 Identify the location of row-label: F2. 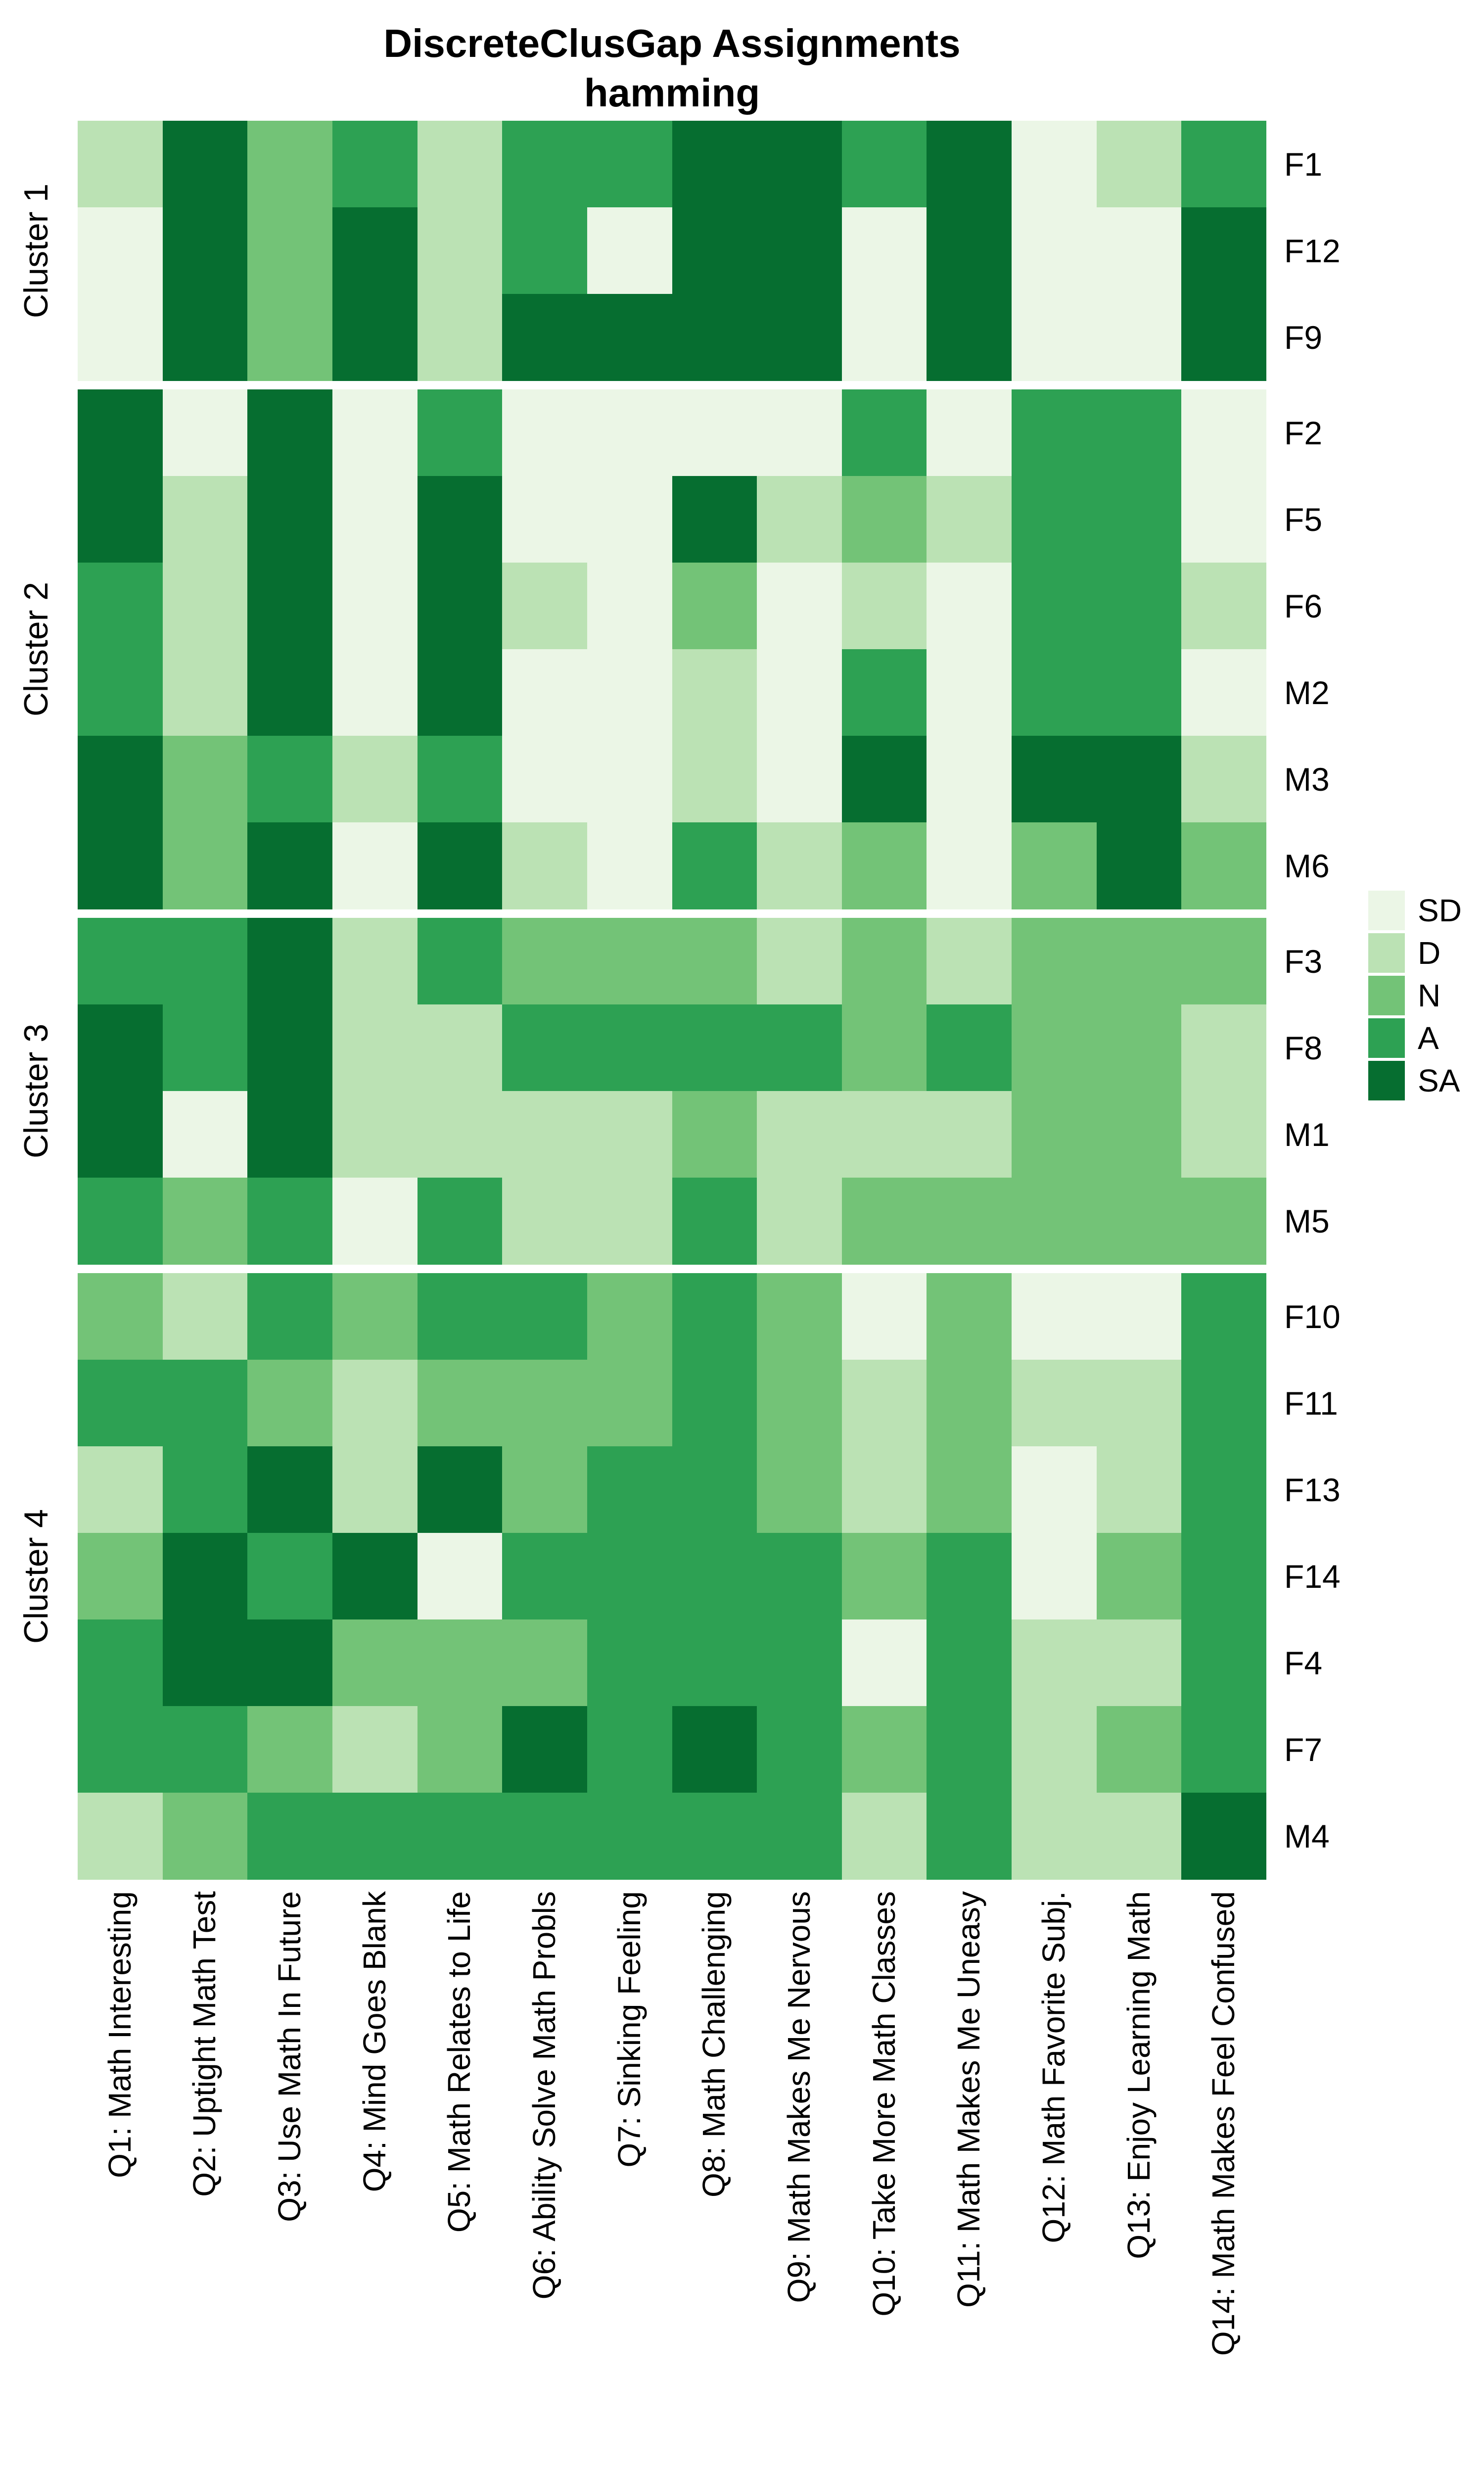
(1303, 433).